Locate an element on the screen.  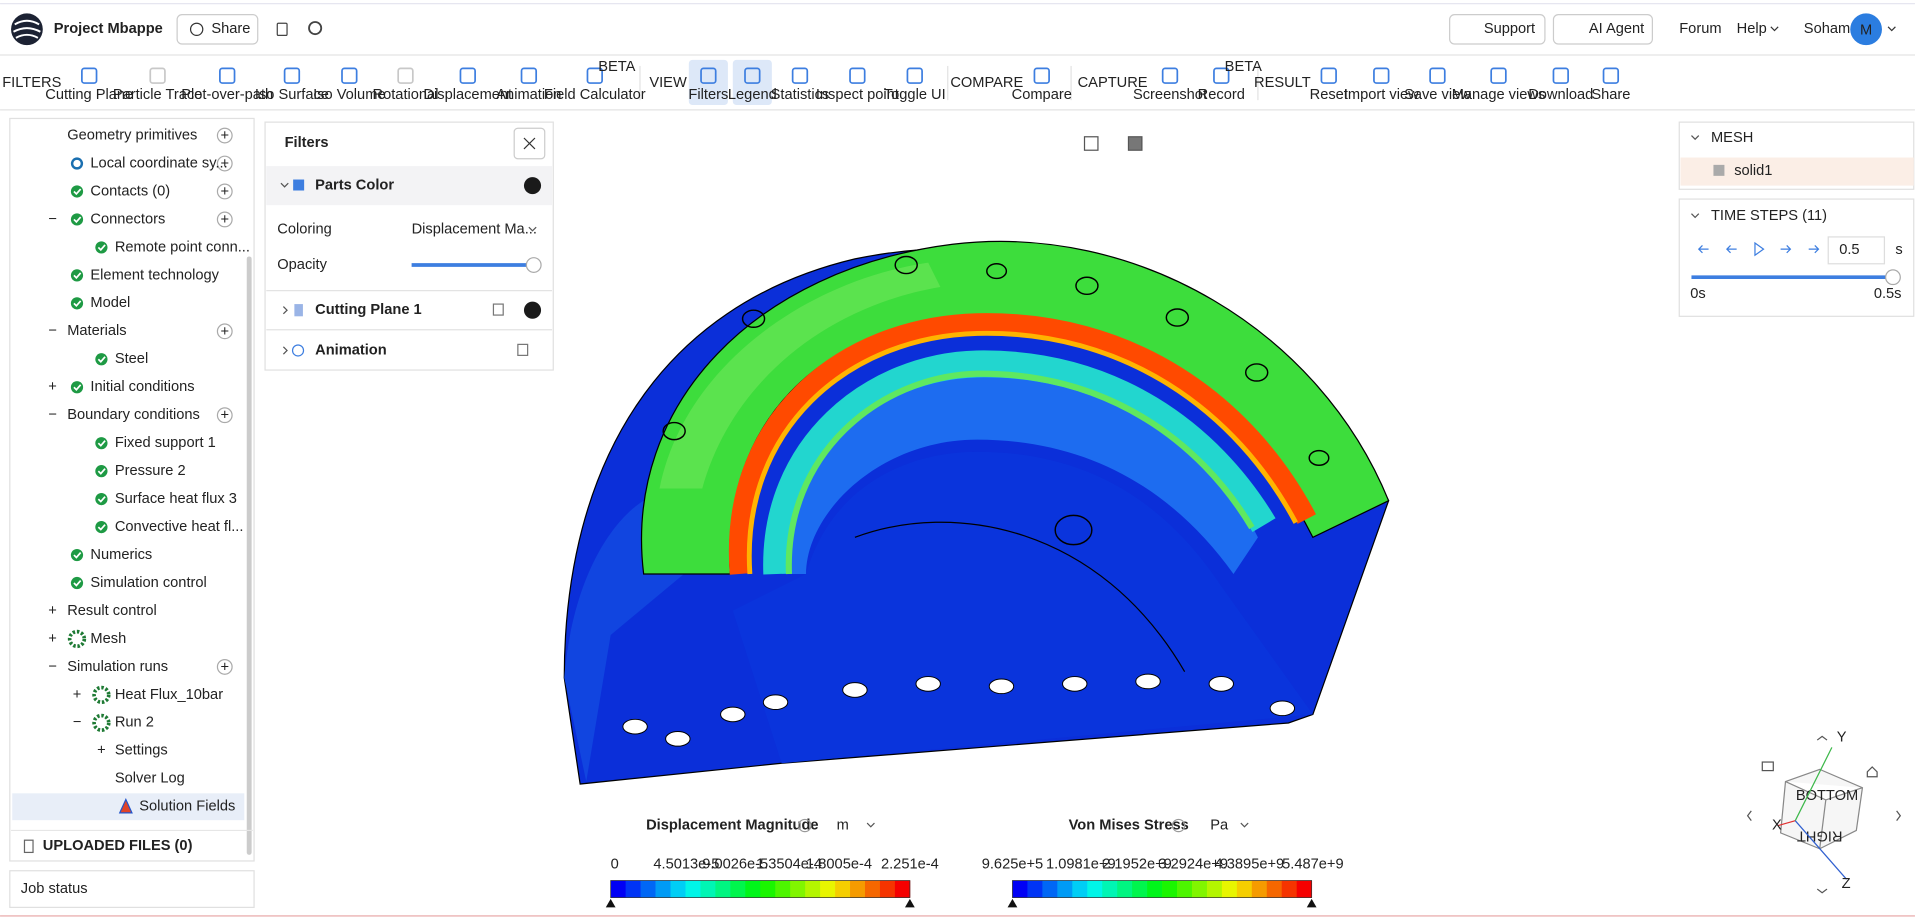
camera-icon is located at coordinates (1767, 766).